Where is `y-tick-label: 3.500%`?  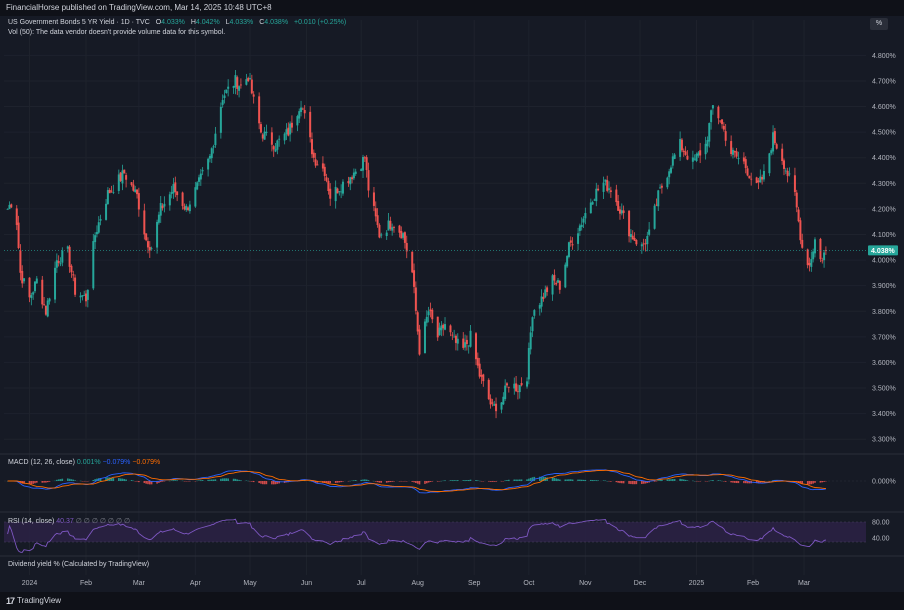 y-tick-label: 3.500% is located at coordinates (884, 389).